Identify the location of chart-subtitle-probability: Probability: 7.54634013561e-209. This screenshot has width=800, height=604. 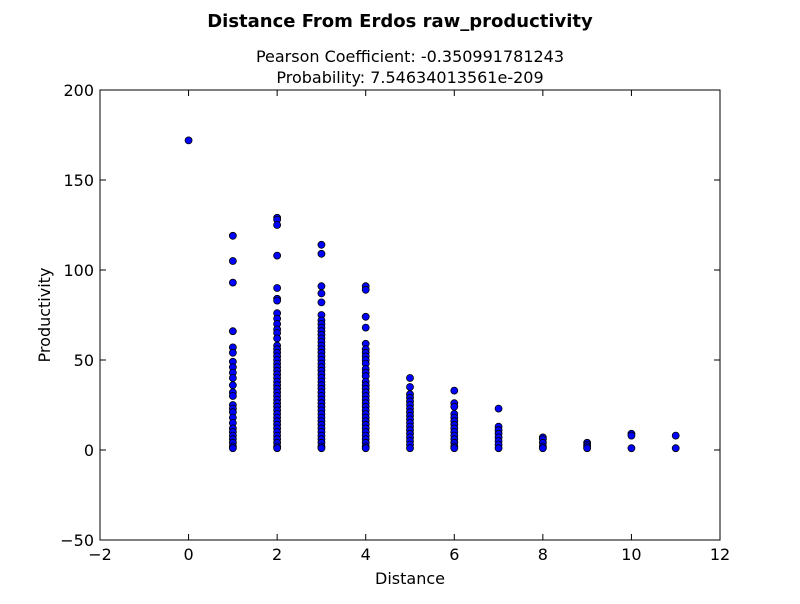
(409, 77).